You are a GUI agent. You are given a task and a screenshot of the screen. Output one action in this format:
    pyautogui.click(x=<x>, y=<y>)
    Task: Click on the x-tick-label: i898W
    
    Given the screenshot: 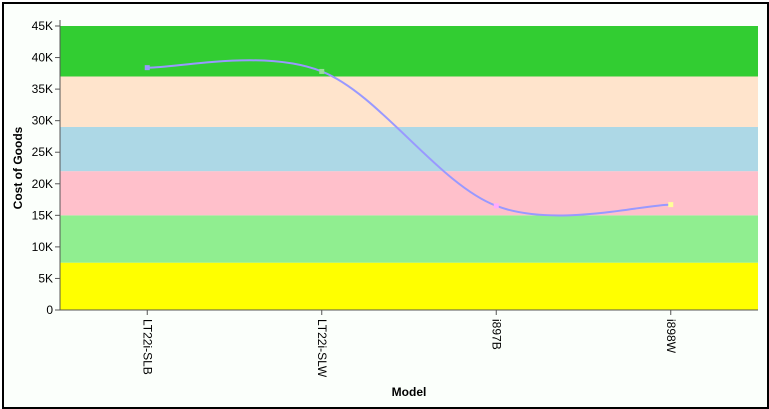 What is the action you would take?
    pyautogui.click(x=671, y=336)
    